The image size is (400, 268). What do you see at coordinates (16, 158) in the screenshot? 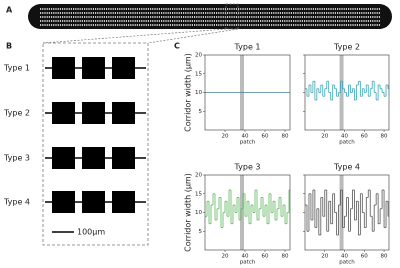
I see `type-label: Type 3` at bounding box center [16, 158].